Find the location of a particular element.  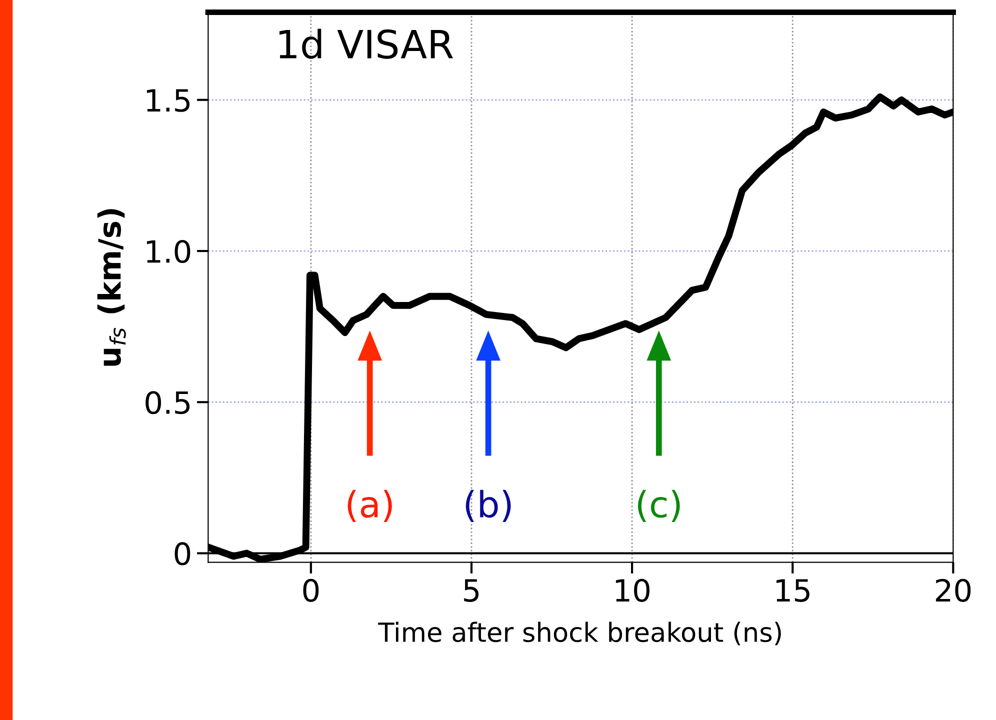

x-tick-label: 10 is located at coordinates (633, 590).